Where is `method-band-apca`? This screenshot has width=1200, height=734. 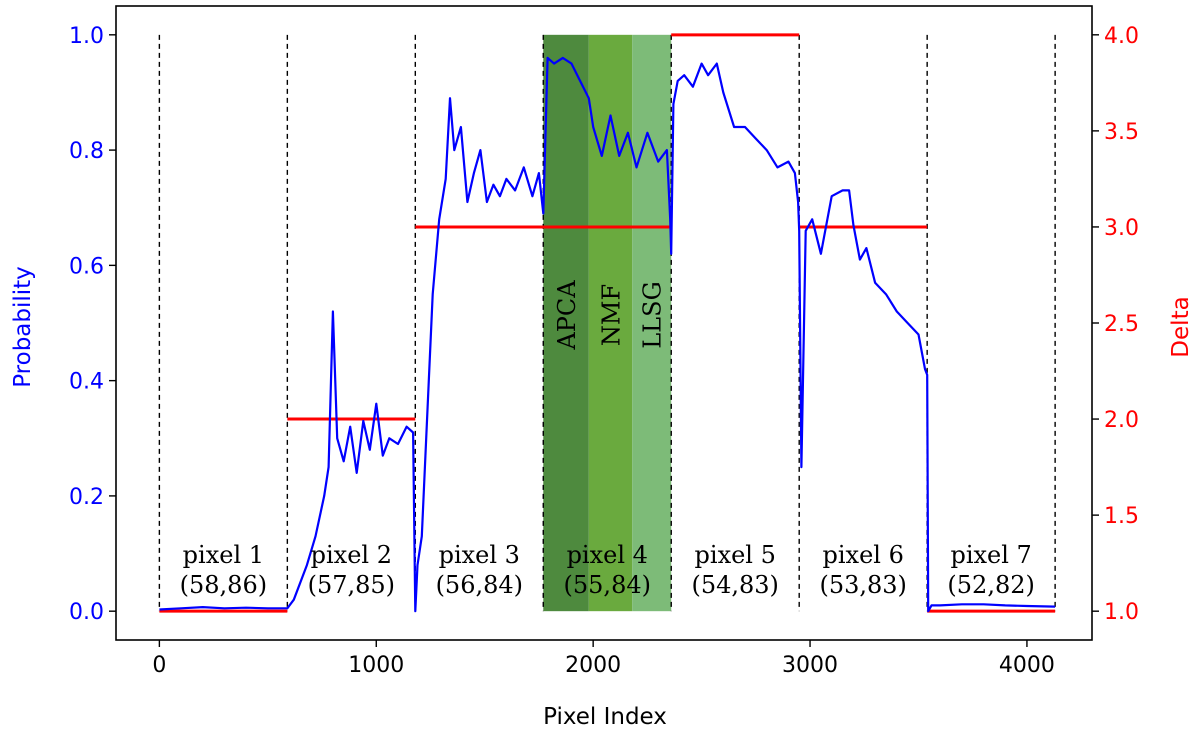 method-band-apca is located at coordinates (566, 323).